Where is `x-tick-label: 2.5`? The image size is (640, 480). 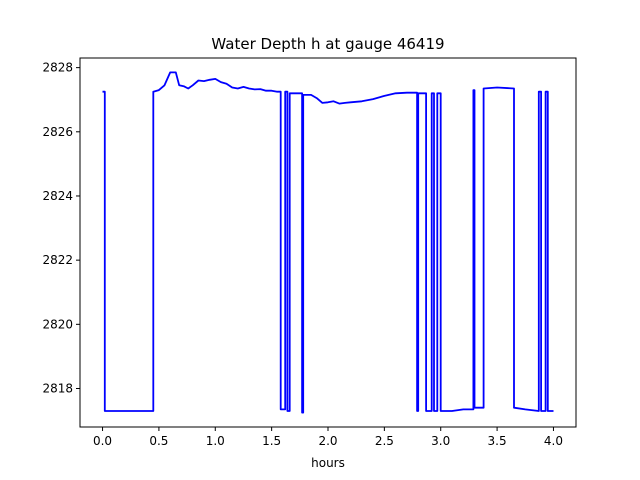 x-tick-label: 2.5 is located at coordinates (384, 441).